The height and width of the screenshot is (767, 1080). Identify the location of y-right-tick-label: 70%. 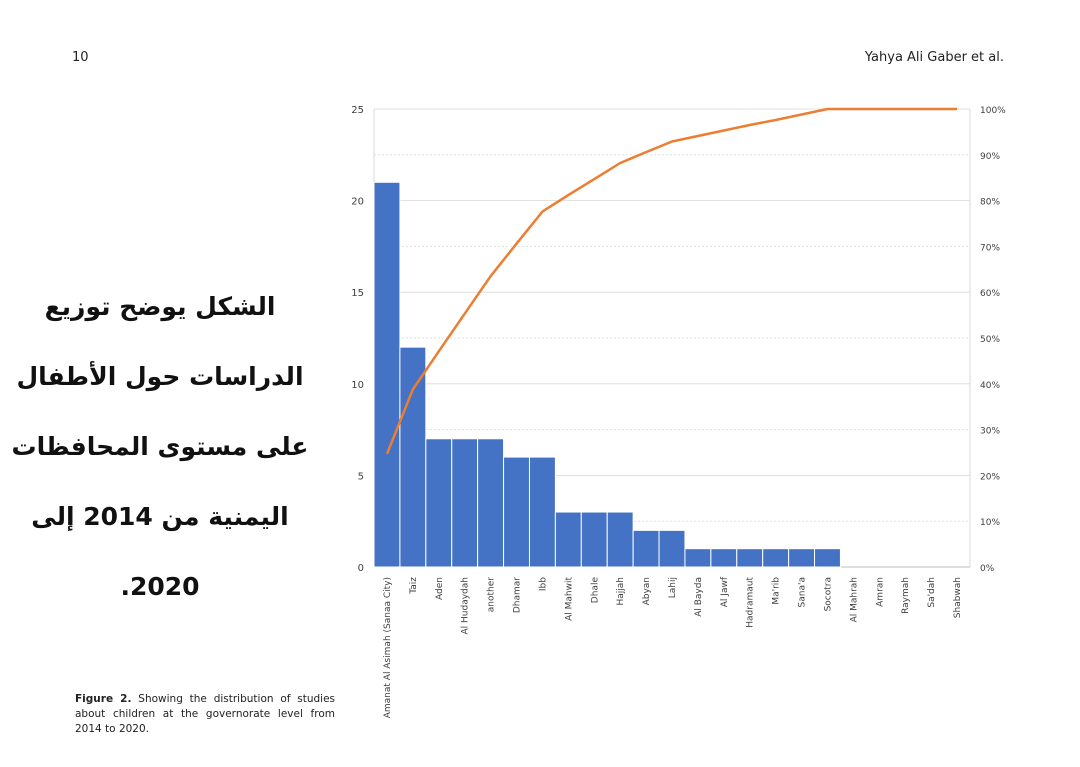
(990, 248).